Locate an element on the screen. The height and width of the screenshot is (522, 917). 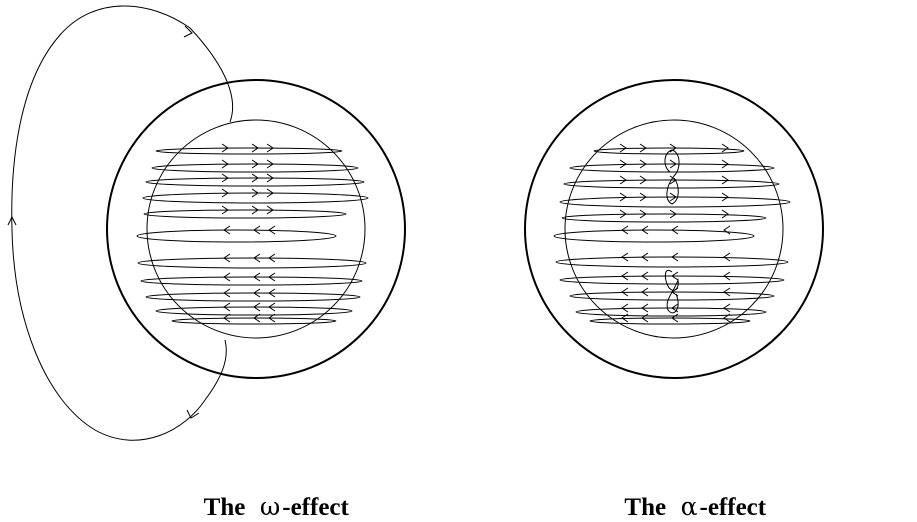
toroidal-field-lines is located at coordinates (672, 234).